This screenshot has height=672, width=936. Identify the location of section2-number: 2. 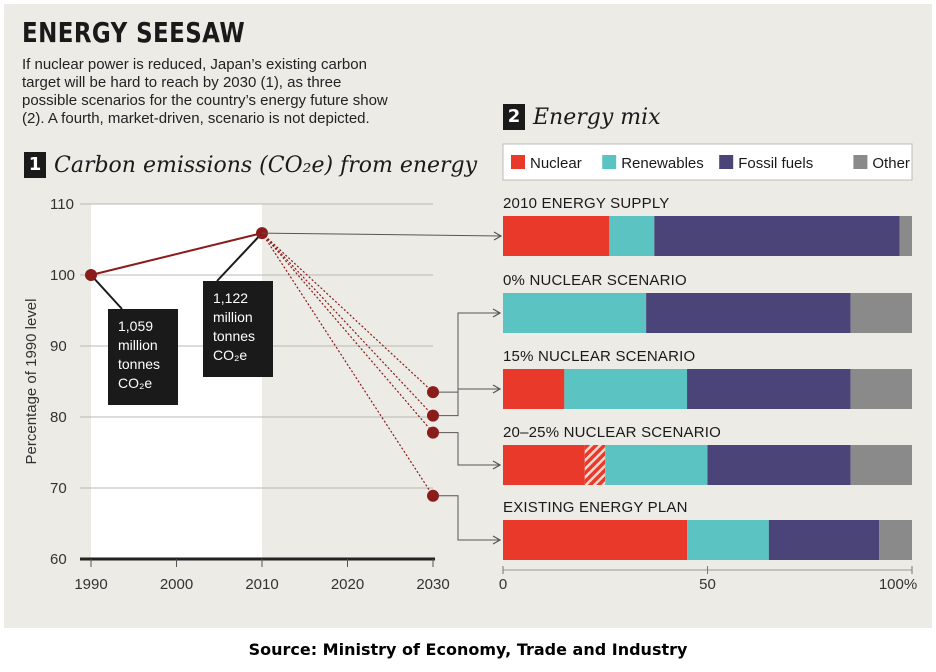
(514, 117).